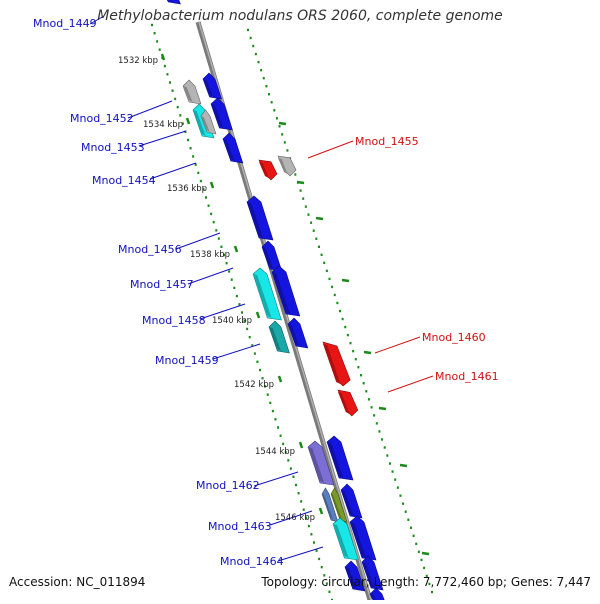 The width and height of the screenshot is (600, 604). I want to click on gene-label: Mnod_1454, so click(124, 180).